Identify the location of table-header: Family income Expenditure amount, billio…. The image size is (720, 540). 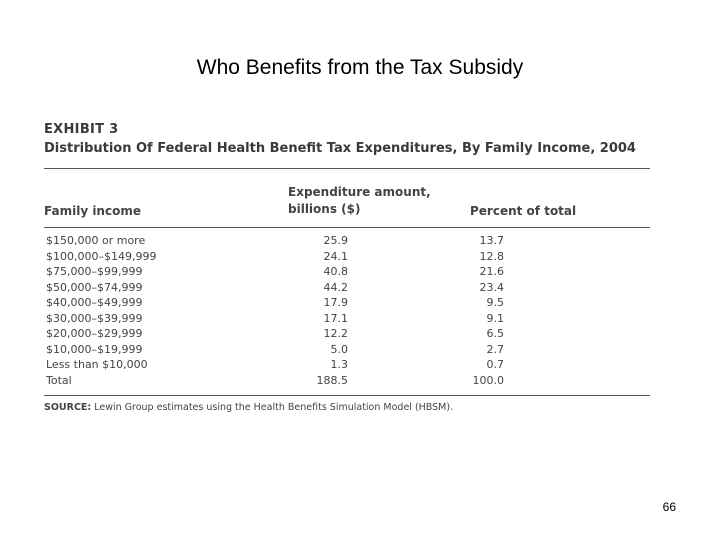
(347, 198).